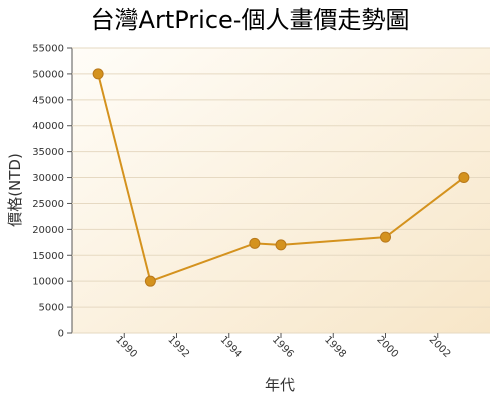 The height and width of the screenshot is (404, 500). I want to click on y-tick-label: 0, so click(61, 334).